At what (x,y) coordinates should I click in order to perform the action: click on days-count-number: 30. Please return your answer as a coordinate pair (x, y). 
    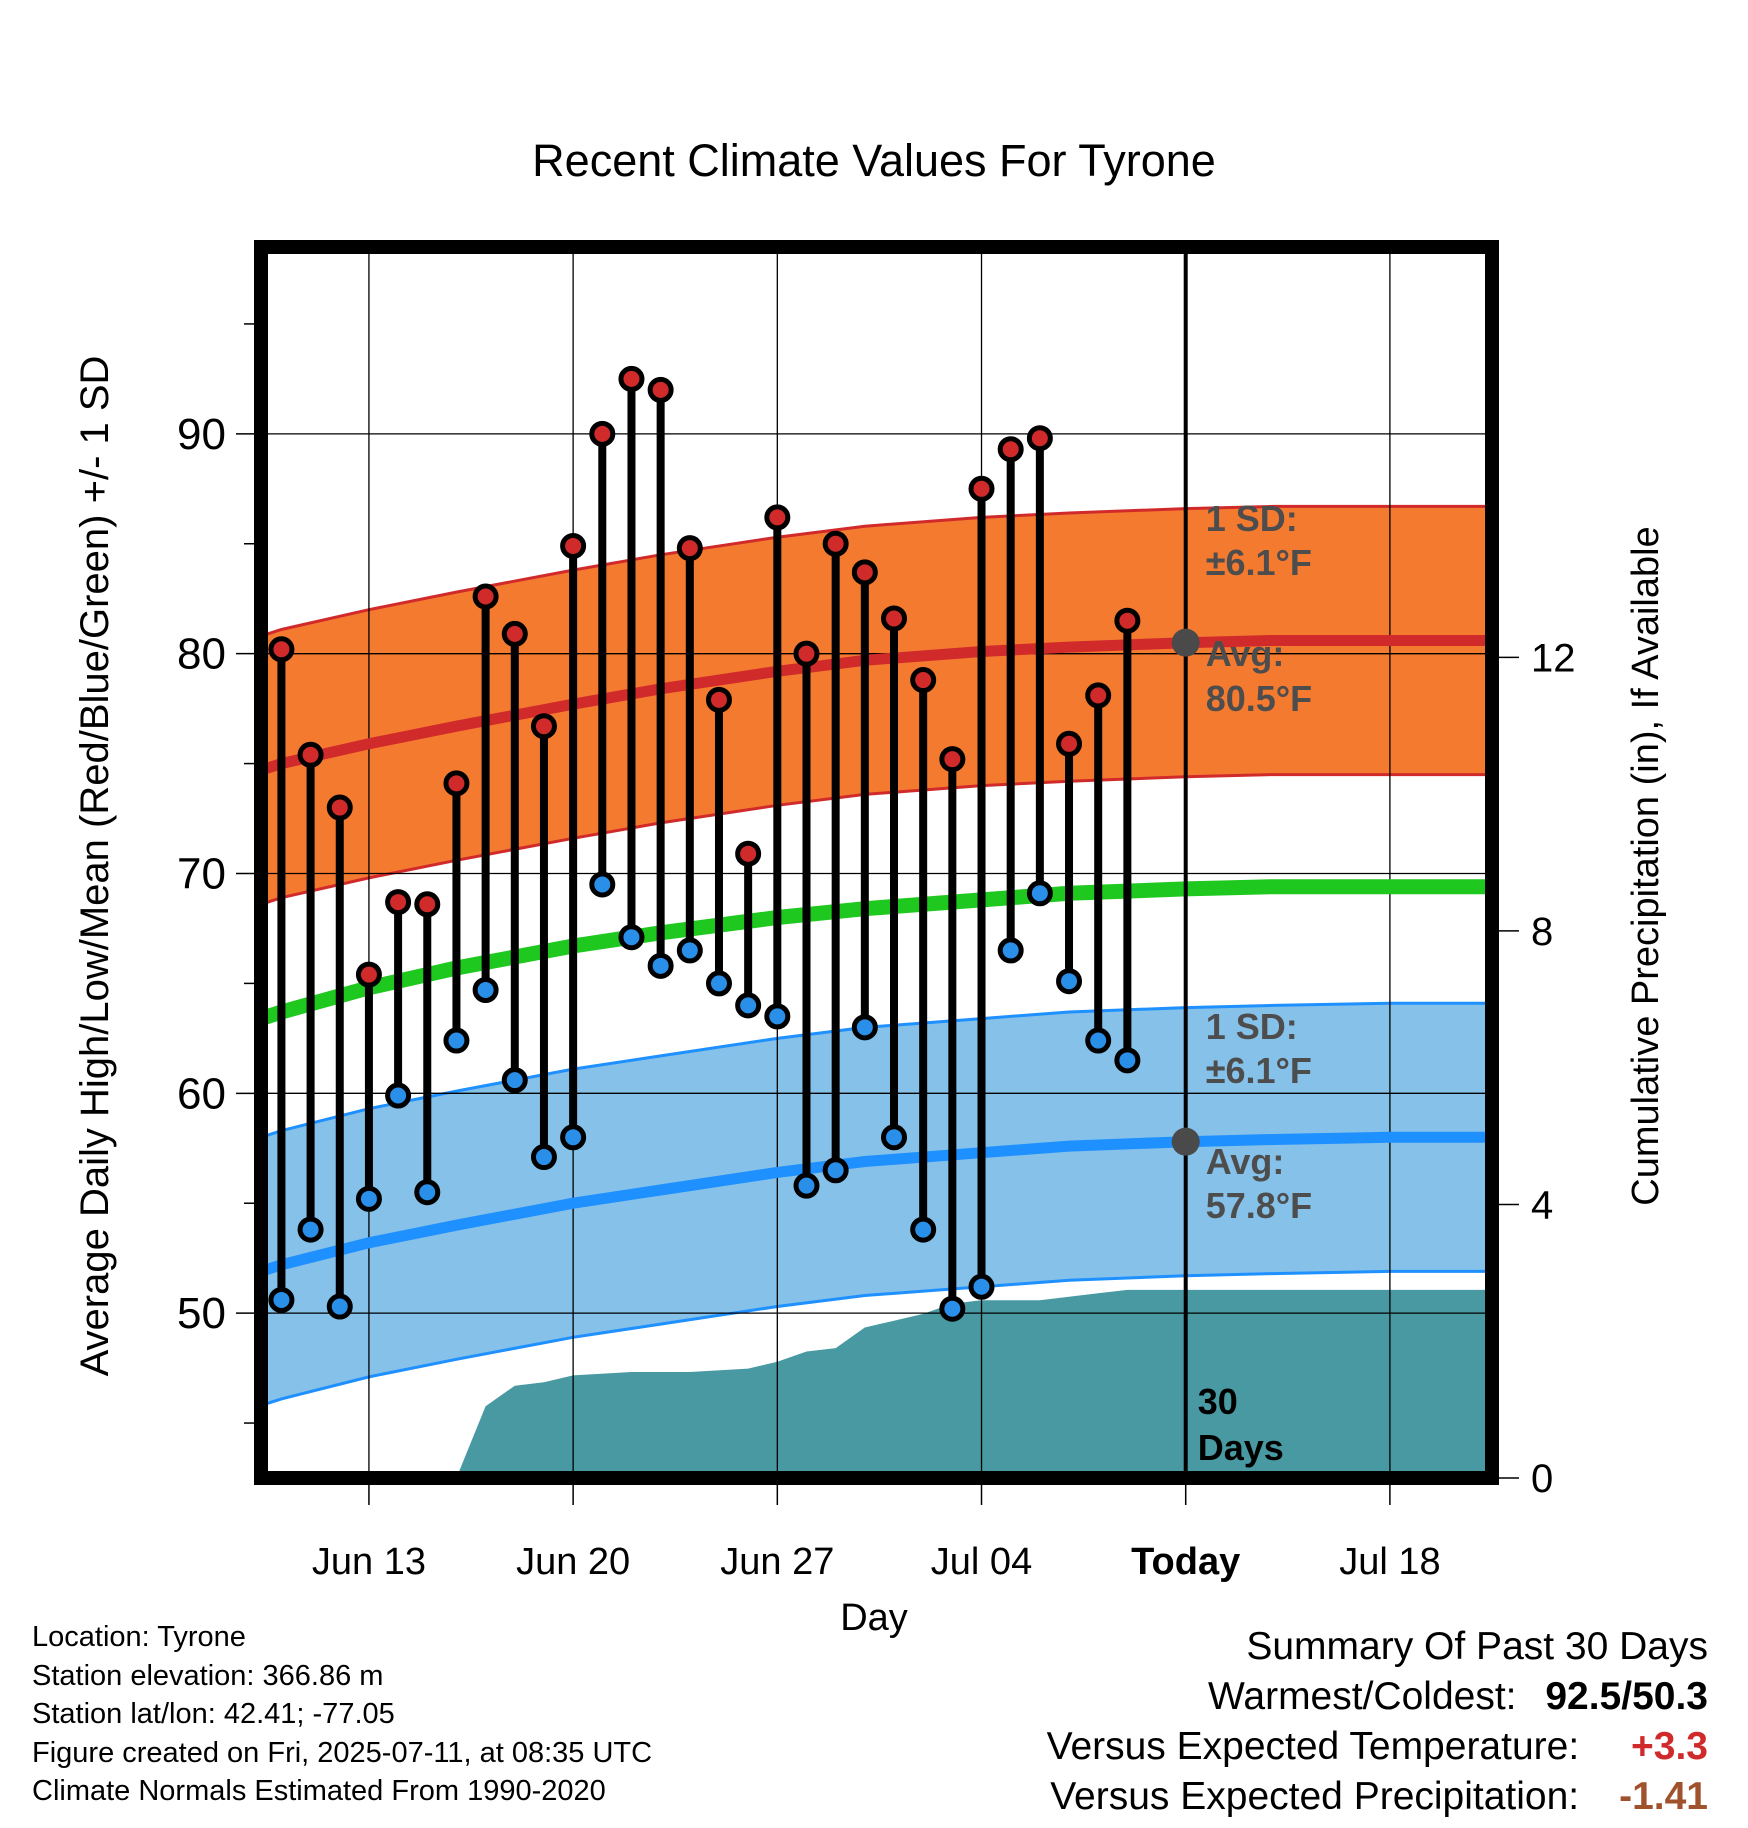
    Looking at the image, I should click on (1218, 1401).